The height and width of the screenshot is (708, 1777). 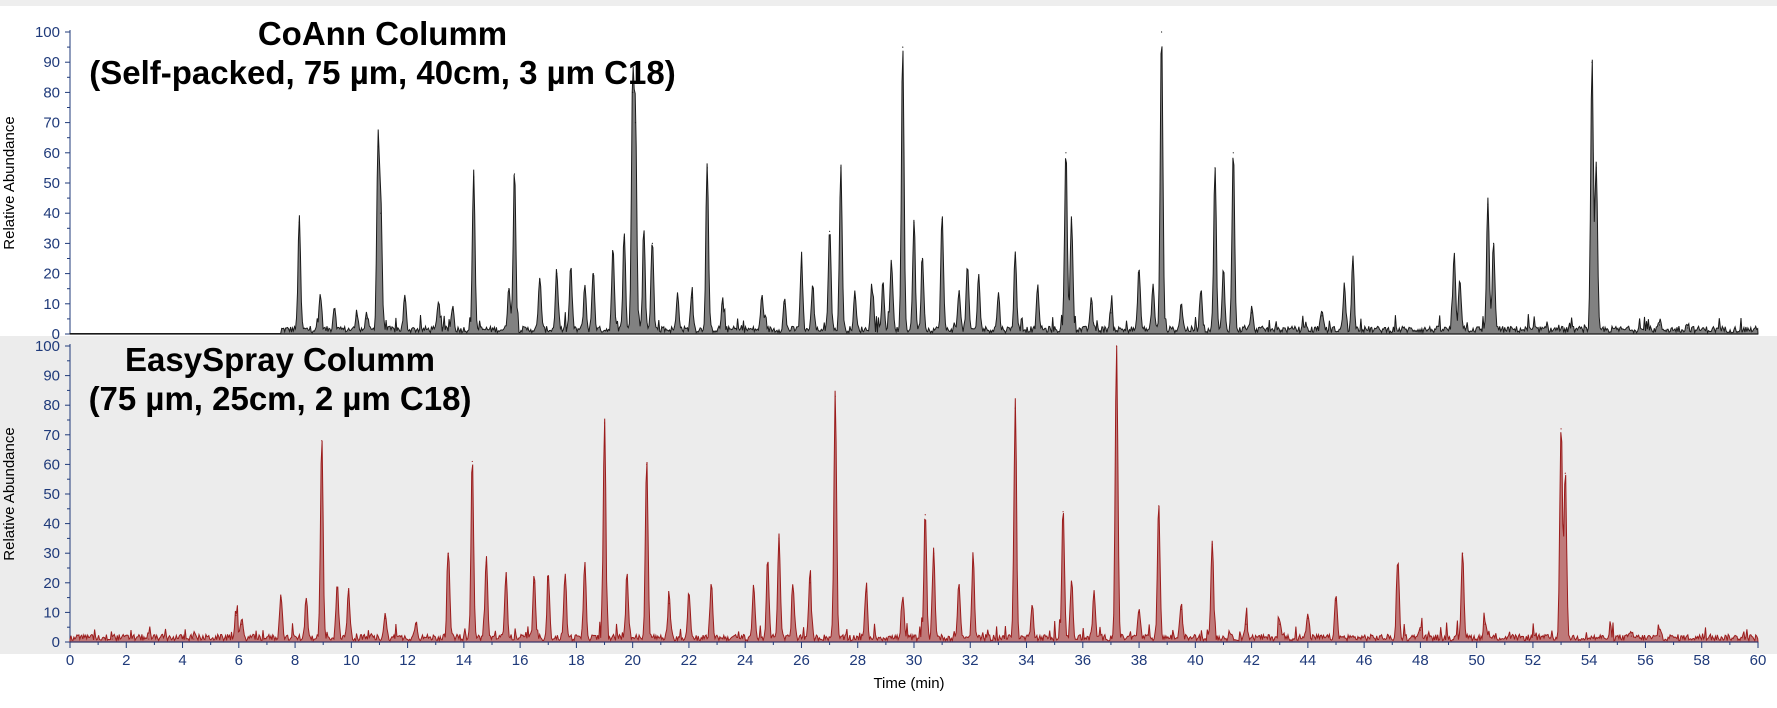 What do you see at coordinates (51, 92) in the screenshot?
I see `y-tick-label-top: 80` at bounding box center [51, 92].